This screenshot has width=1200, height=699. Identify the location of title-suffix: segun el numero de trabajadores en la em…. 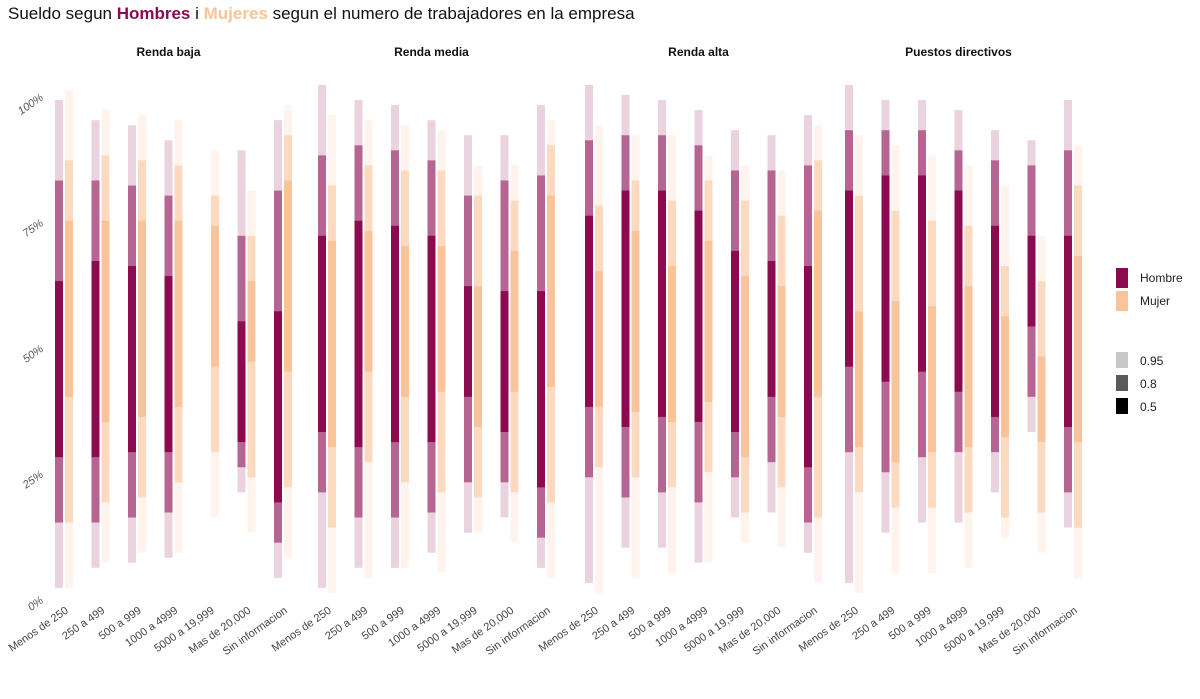
(451, 13).